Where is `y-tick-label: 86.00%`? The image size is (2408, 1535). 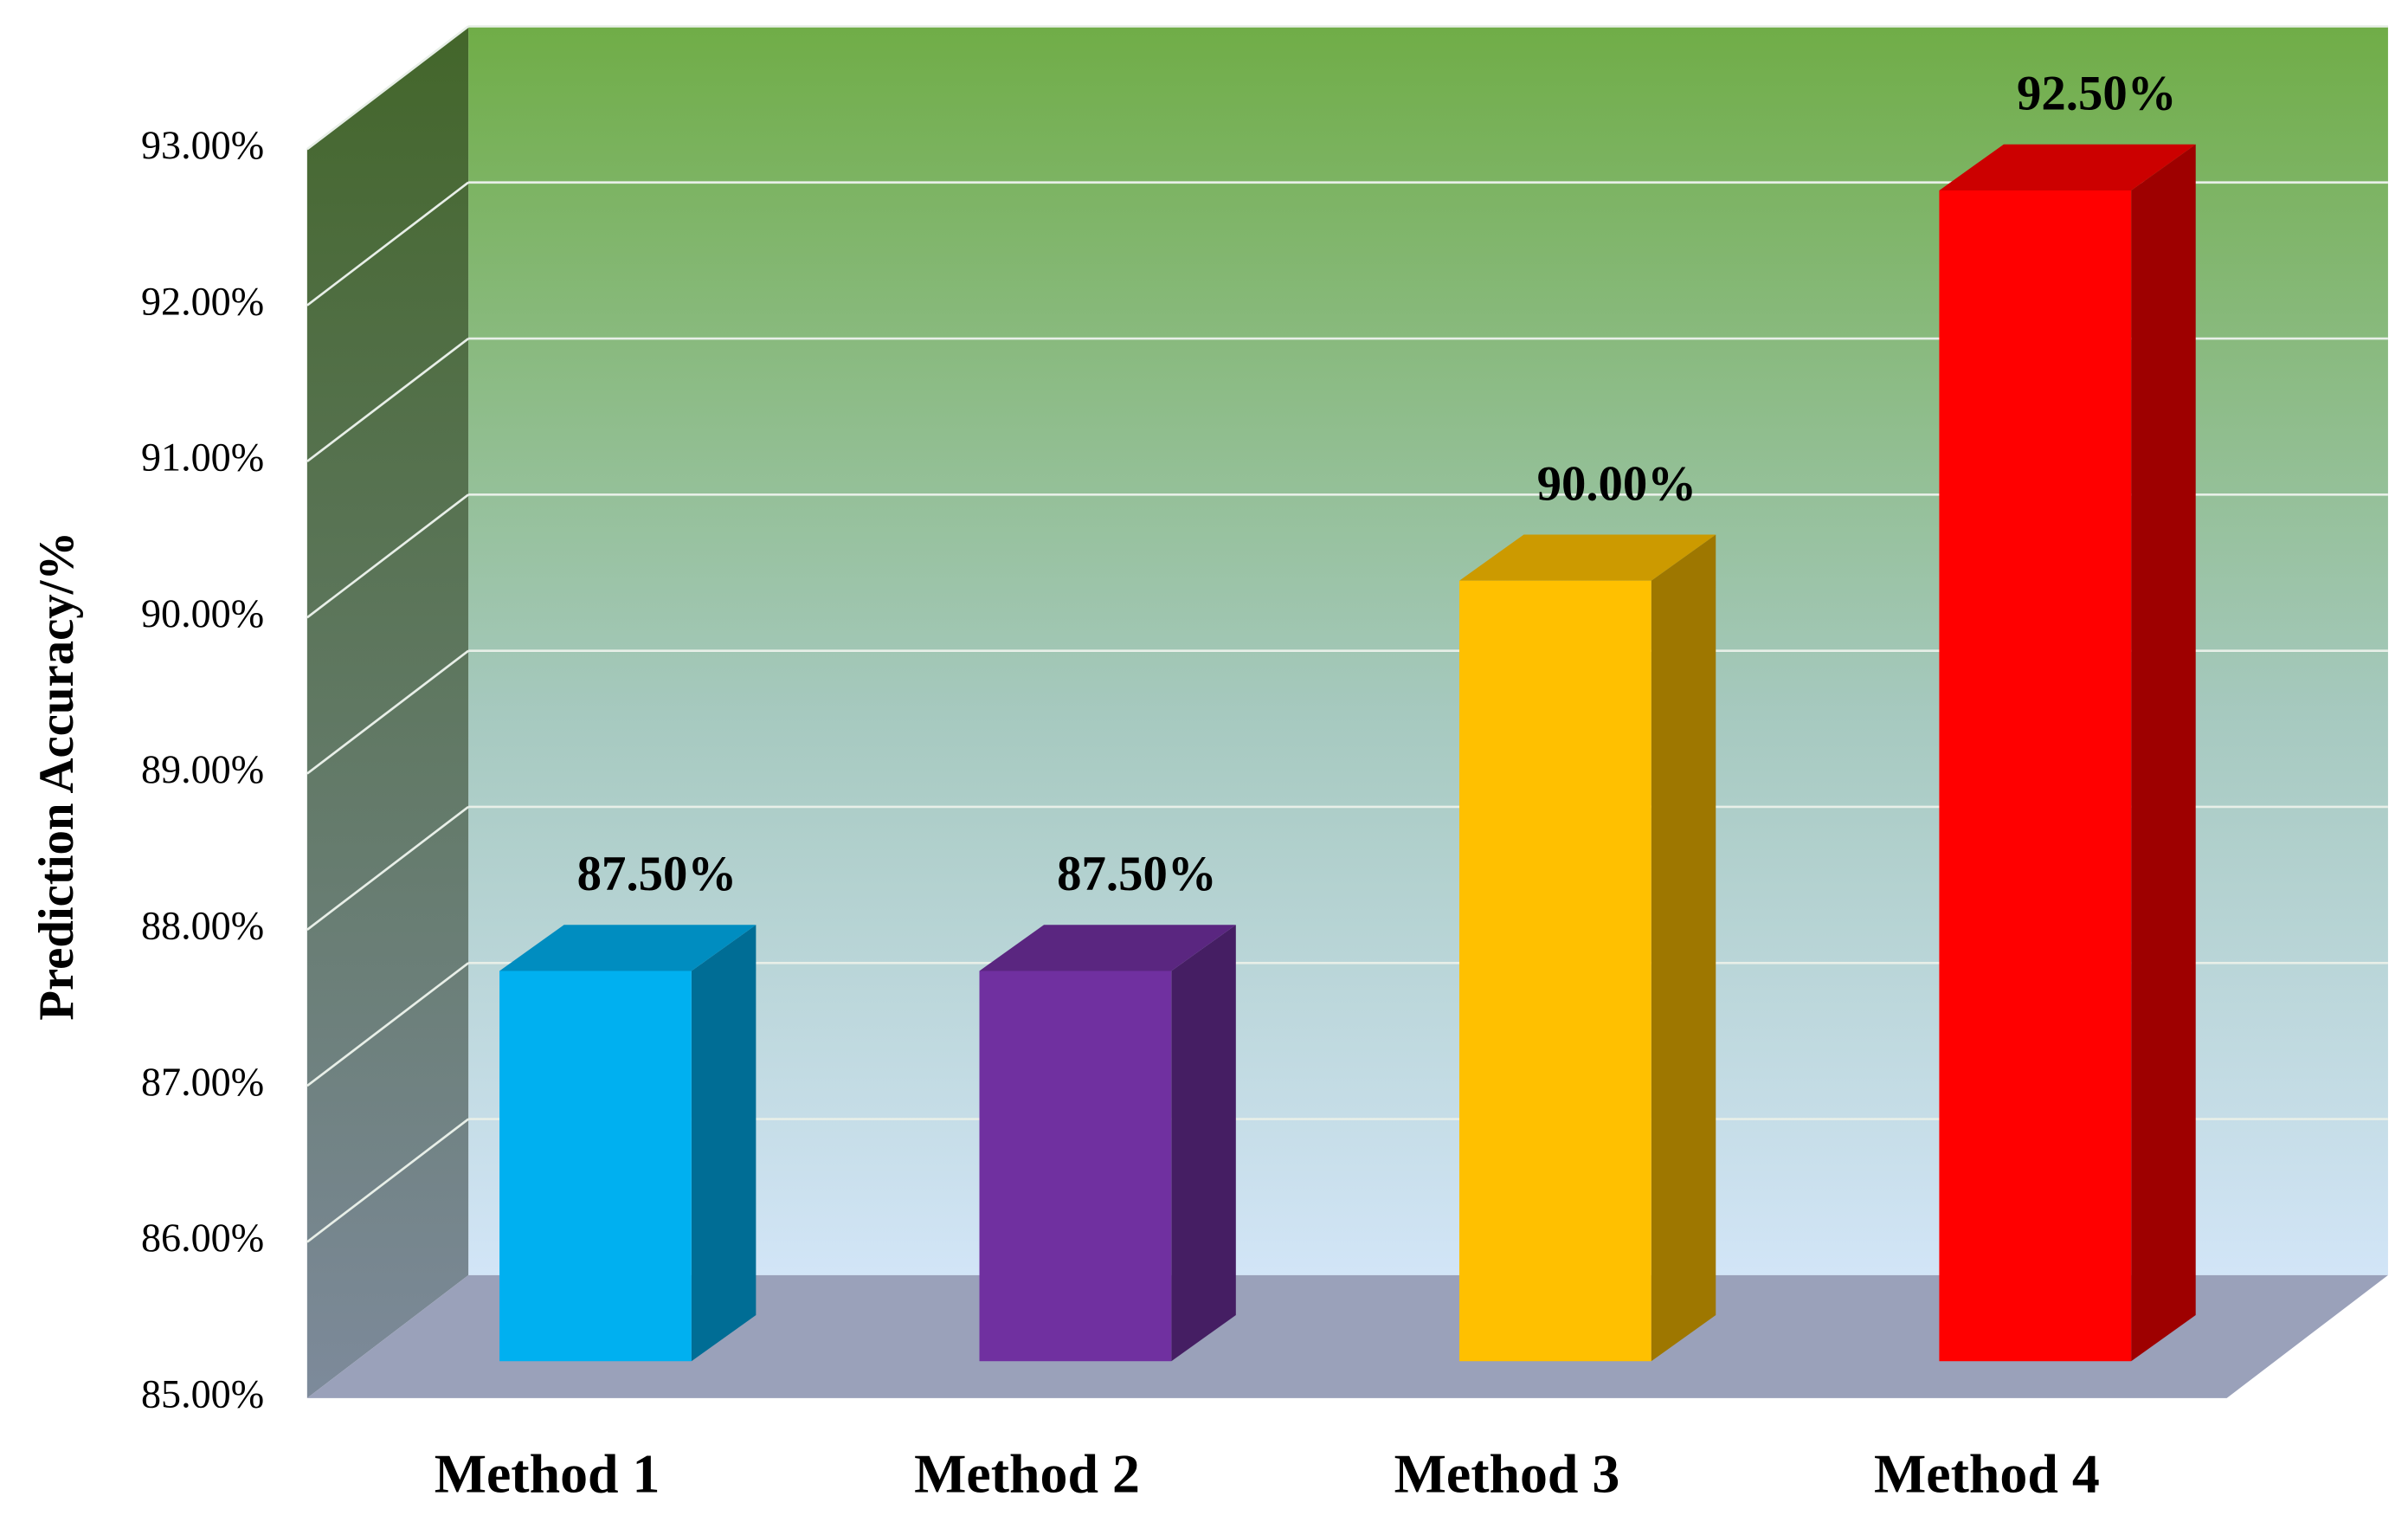 y-tick-label: 86.00% is located at coordinates (202, 1238).